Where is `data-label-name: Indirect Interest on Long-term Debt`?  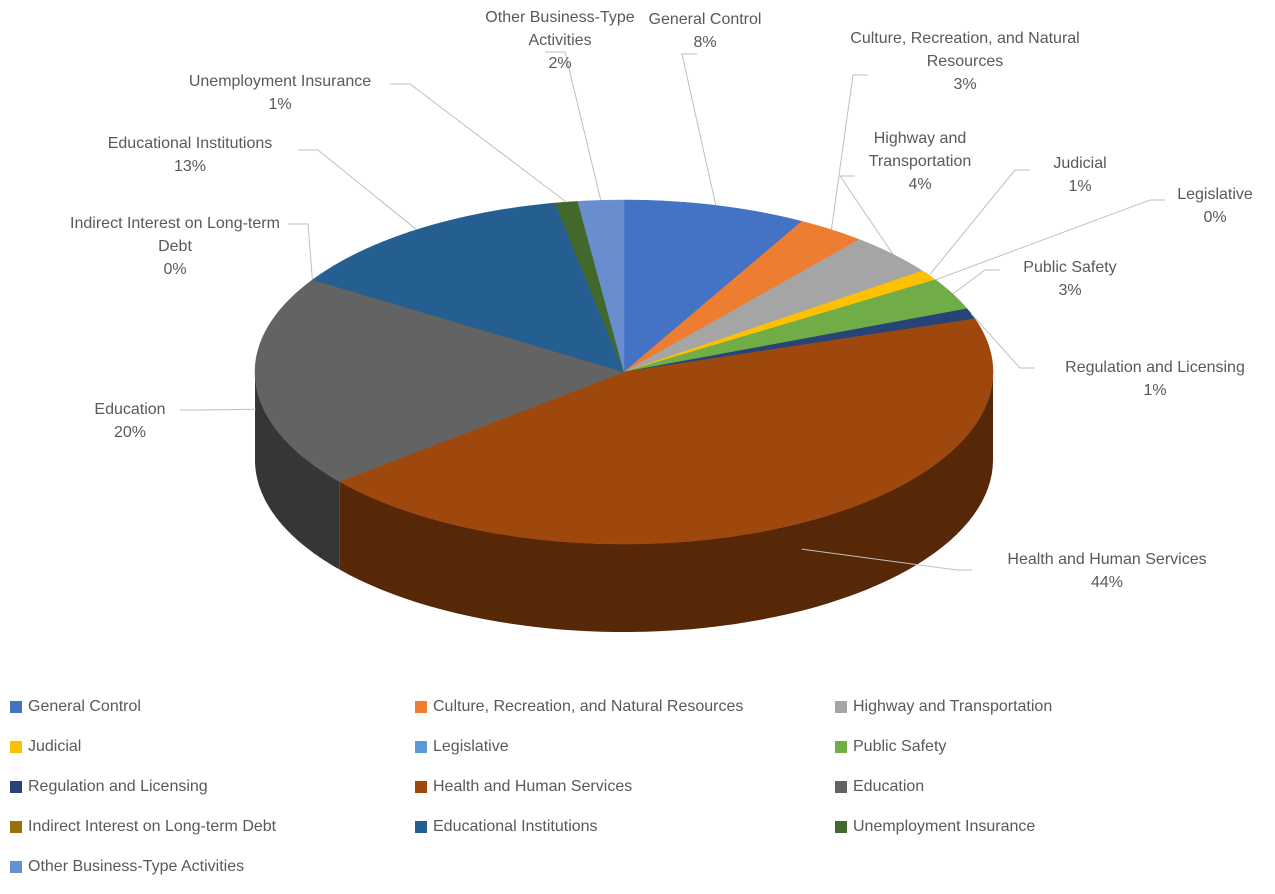
data-label-name: Indirect Interest on Long-term Debt is located at coordinates (175, 235).